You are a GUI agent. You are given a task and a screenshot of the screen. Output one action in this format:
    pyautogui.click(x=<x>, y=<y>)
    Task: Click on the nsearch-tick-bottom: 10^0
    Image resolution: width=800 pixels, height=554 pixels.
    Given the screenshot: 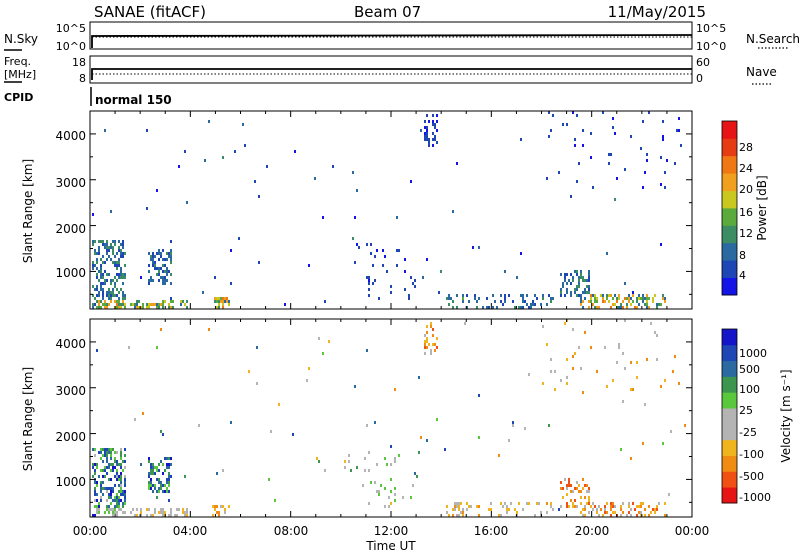 What is the action you would take?
    pyautogui.click(x=711, y=46)
    